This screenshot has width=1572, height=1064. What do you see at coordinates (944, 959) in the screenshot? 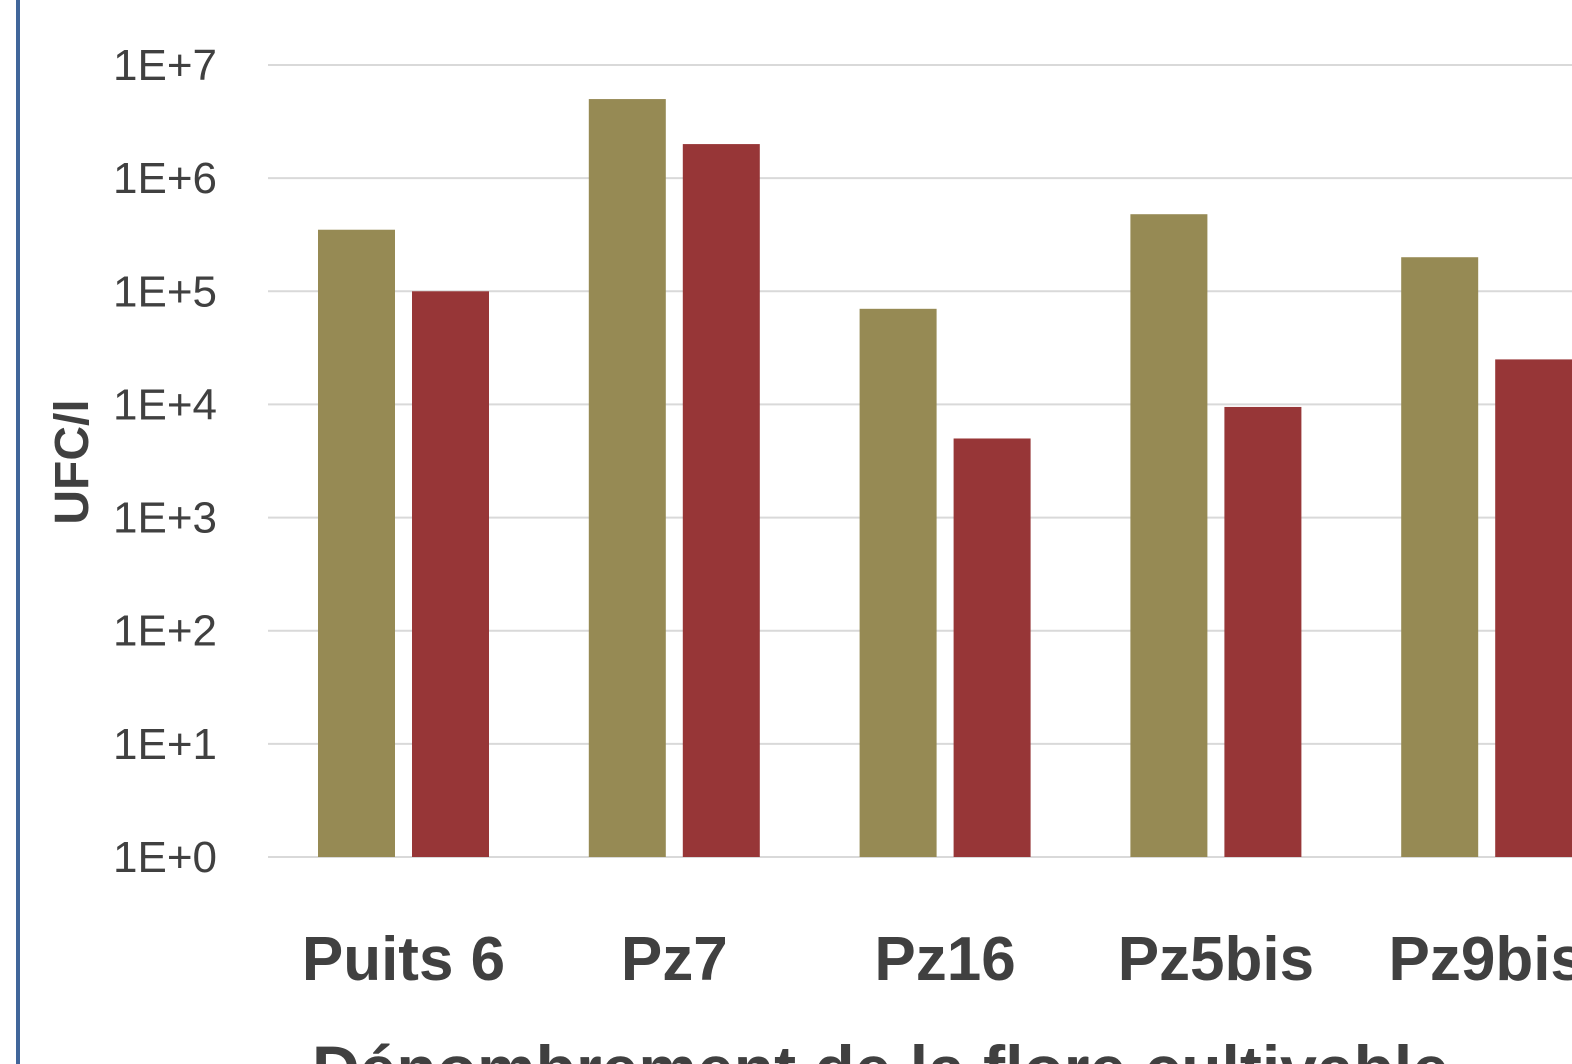
I see `category-label: Pz16` at bounding box center [944, 959].